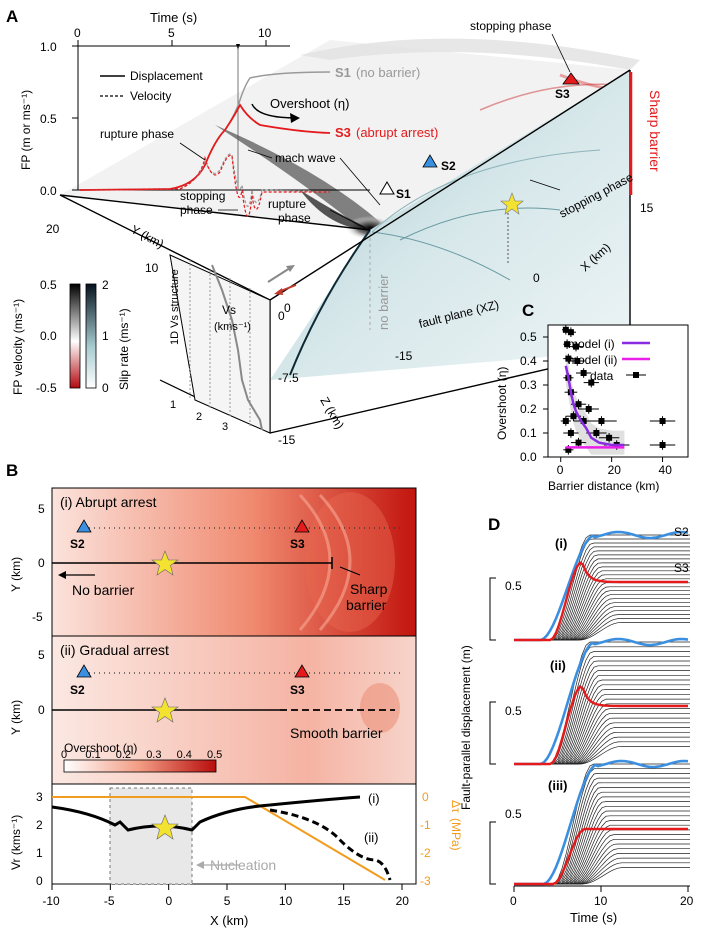  What do you see at coordinates (206, 813) in the screenshot?
I see `vr-line-i` at bounding box center [206, 813].